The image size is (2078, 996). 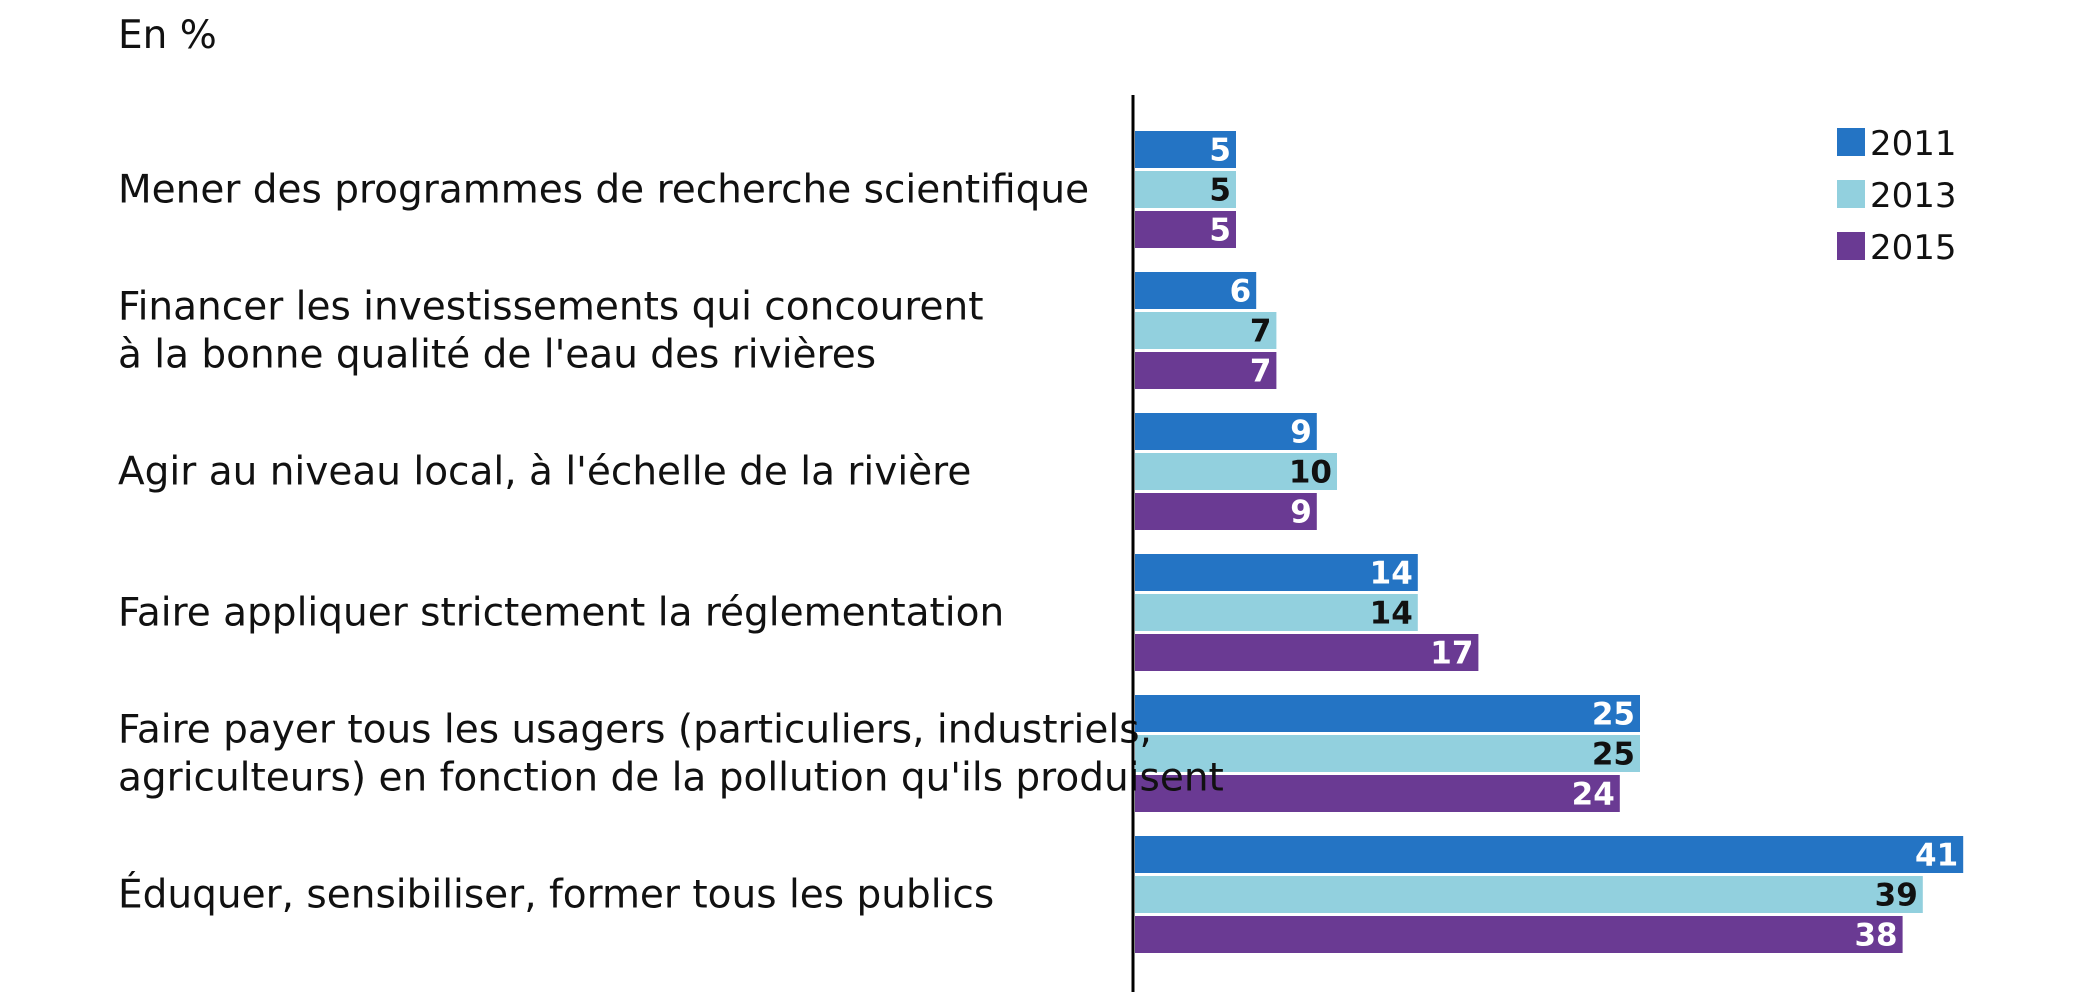 I want to click on value-label-2013-2: 7, so click(x=1261, y=332).